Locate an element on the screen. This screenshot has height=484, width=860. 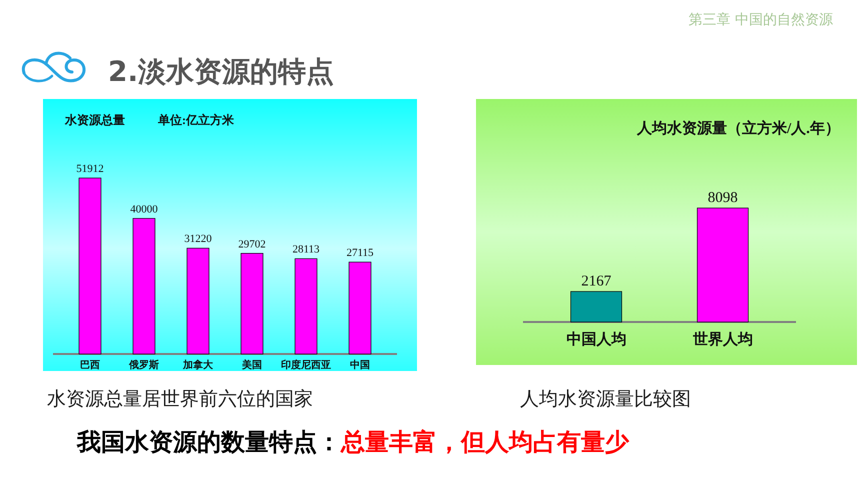
chart-title: 水资源总量 is located at coordinates (94, 120).